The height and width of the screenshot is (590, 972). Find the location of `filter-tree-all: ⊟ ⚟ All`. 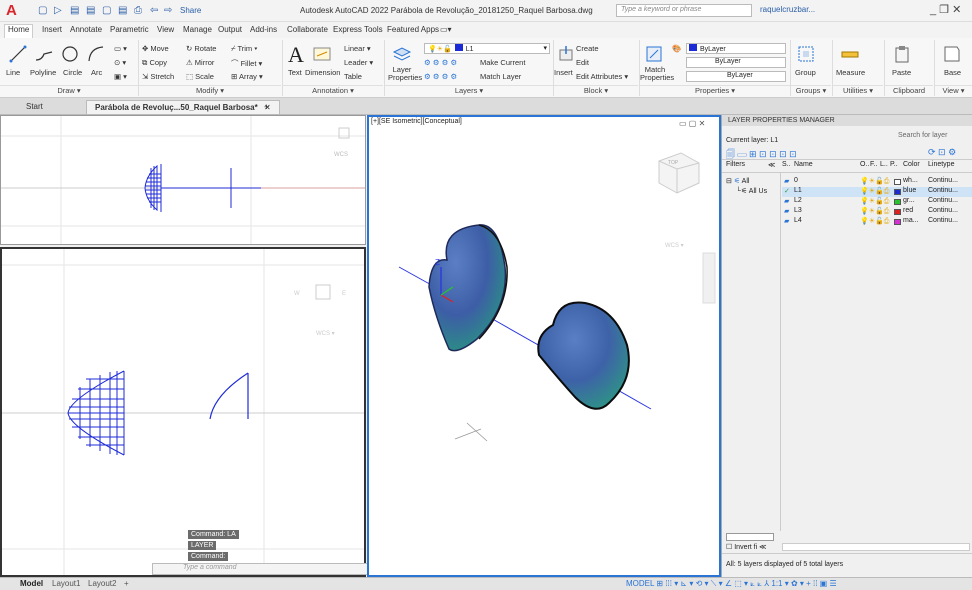

filter-tree-all: ⊟ ⚟ All is located at coordinates (738, 181).